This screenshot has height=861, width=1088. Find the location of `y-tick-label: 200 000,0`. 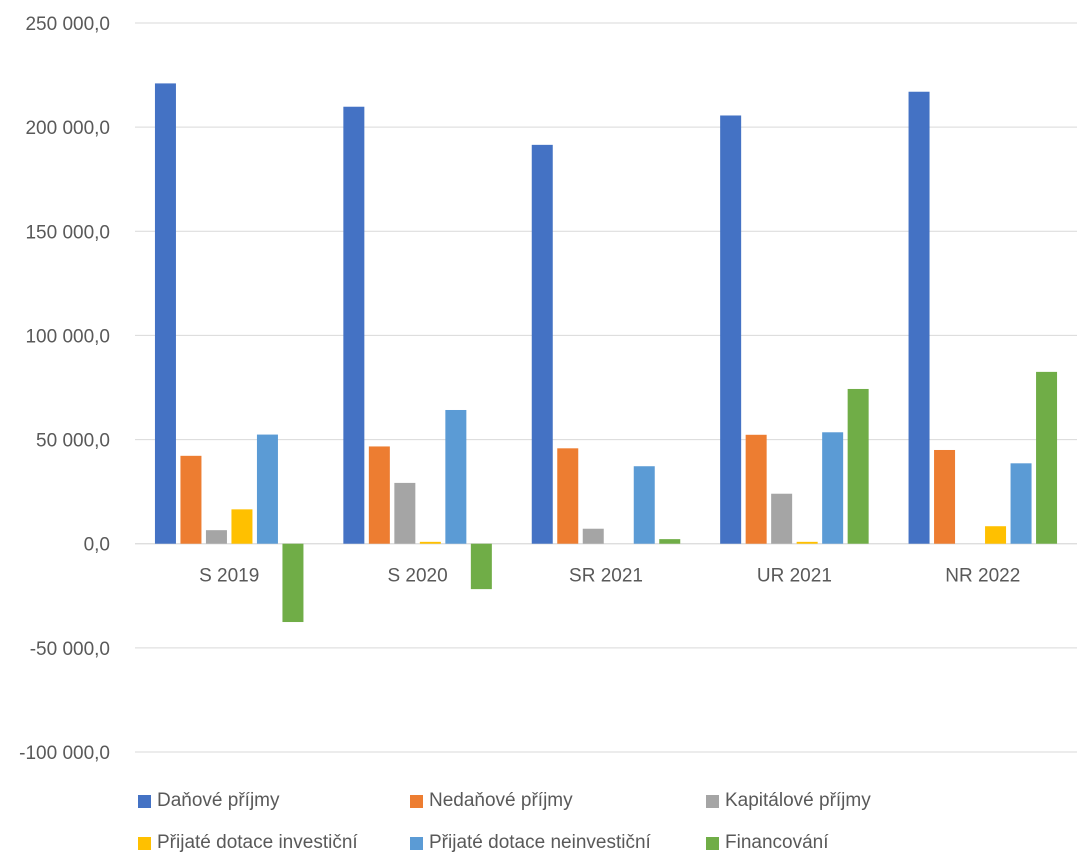

y-tick-label: 200 000,0 is located at coordinates (67, 128).